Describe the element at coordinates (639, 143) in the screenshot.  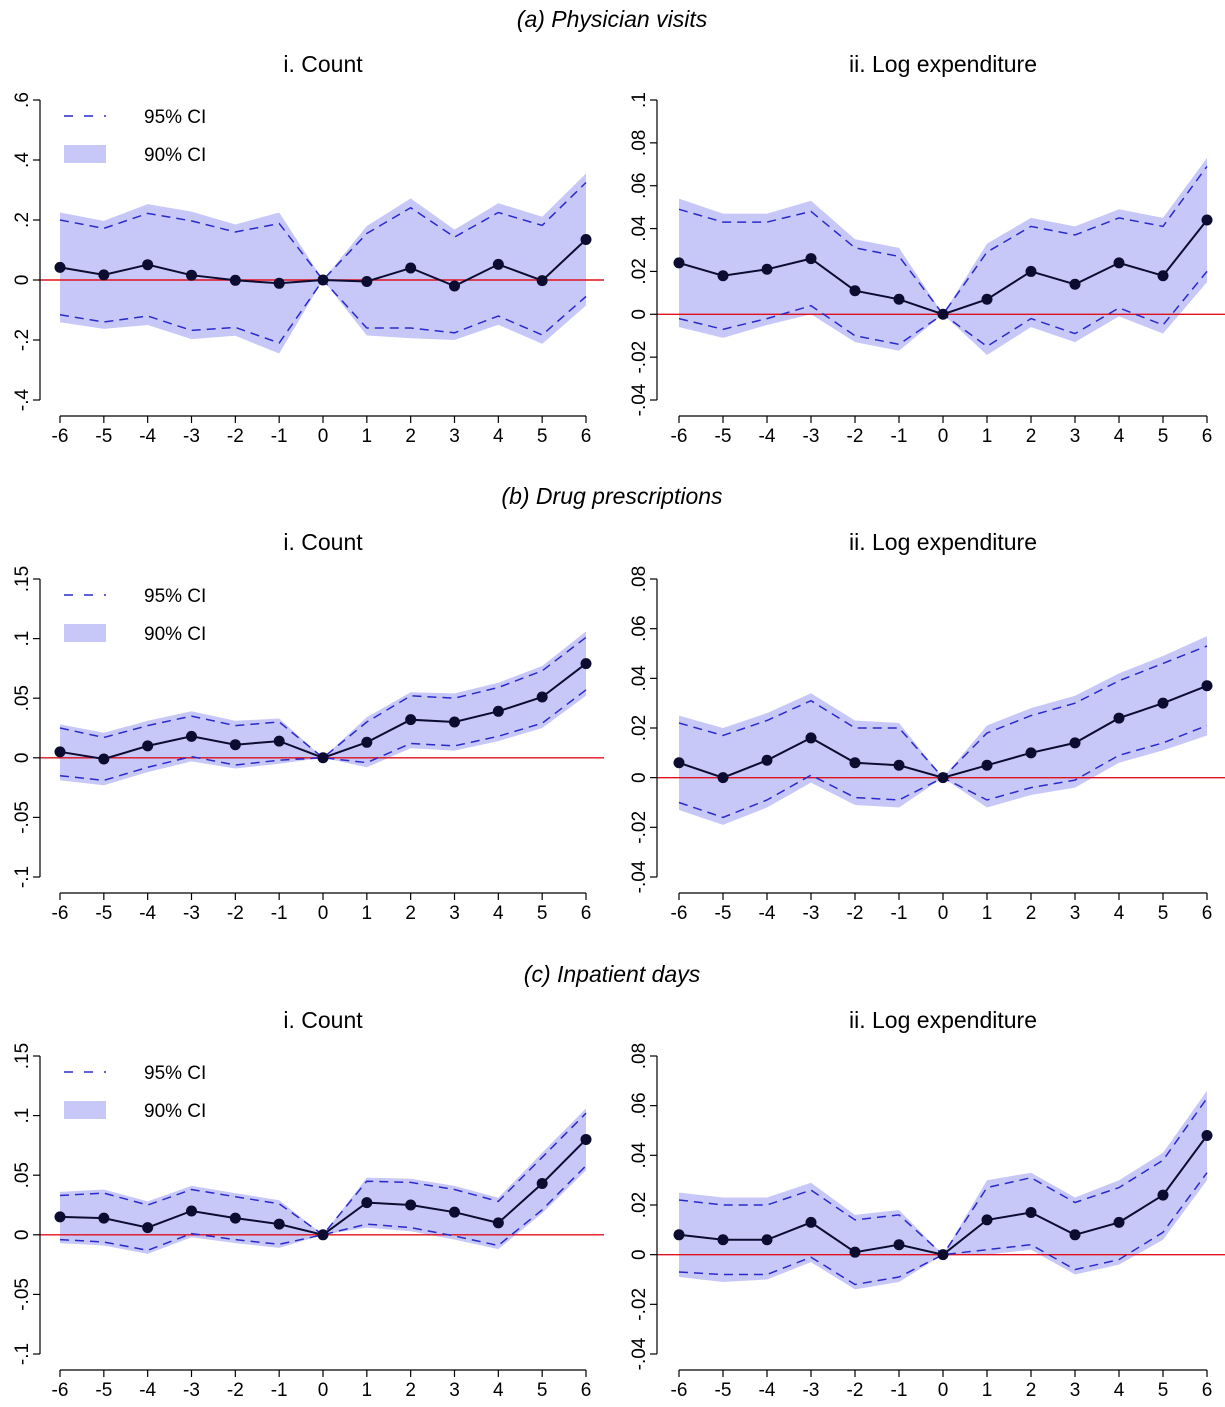
I see `y-tick-label: .08` at that location.